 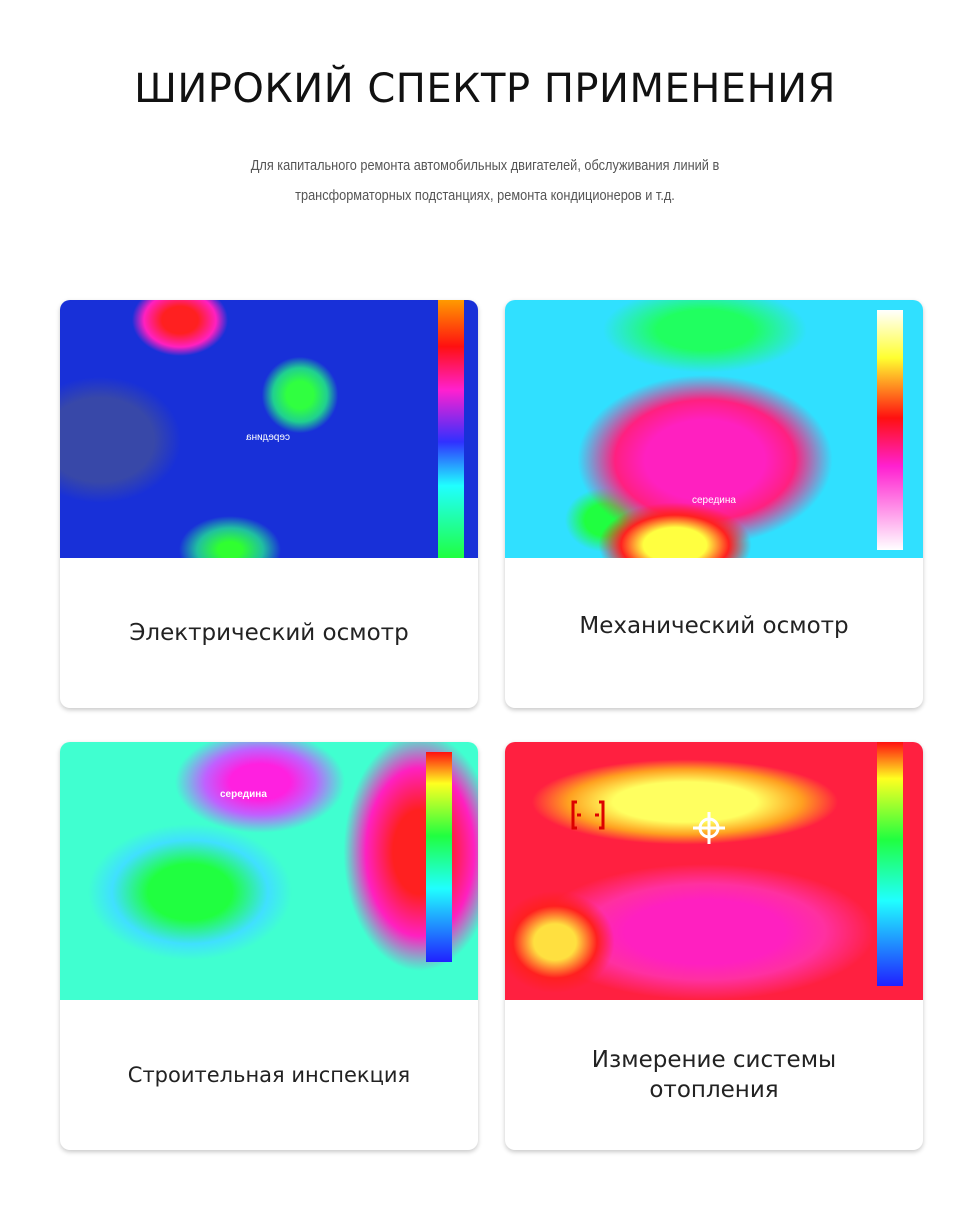 I want to click on card: середина Электрический осмотр, so click(x=269, y=504).